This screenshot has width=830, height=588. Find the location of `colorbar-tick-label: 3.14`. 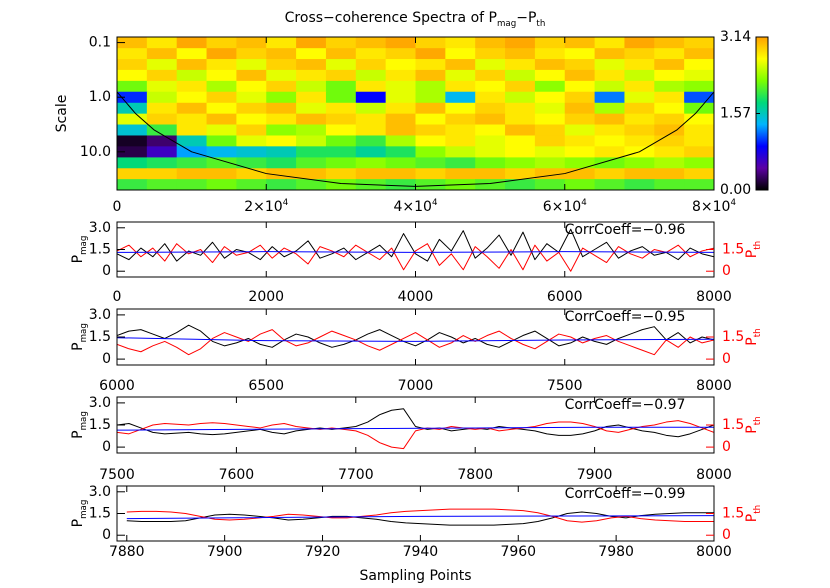

colorbar-tick-label: 3.14 is located at coordinates (735, 37).